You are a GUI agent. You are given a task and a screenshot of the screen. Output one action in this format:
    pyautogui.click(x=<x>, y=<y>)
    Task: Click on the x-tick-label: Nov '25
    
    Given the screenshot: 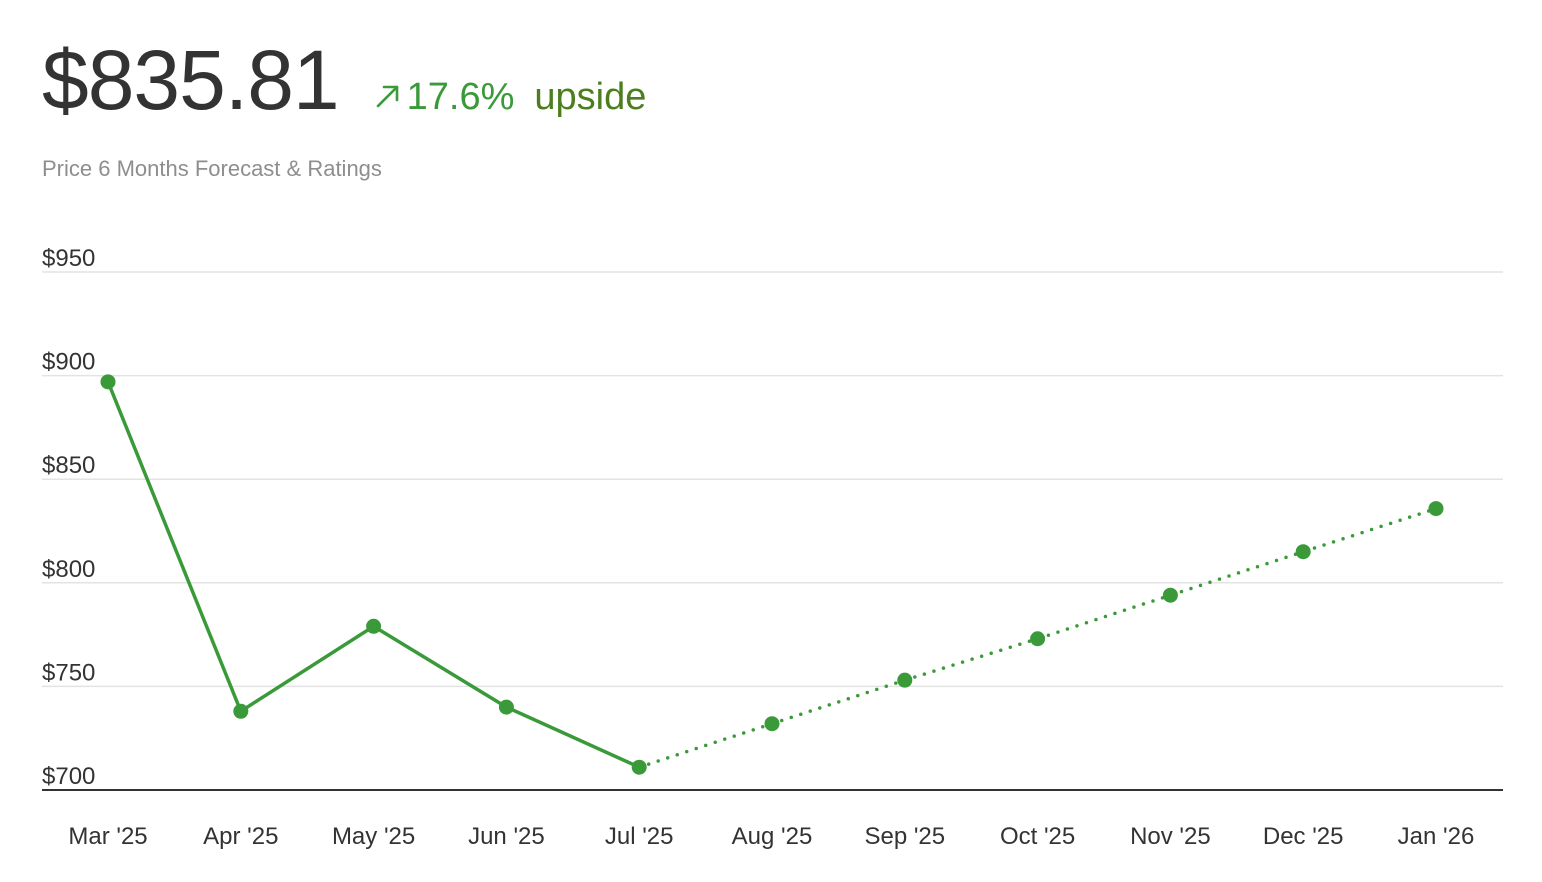 What is the action you would take?
    pyautogui.click(x=1170, y=836)
    